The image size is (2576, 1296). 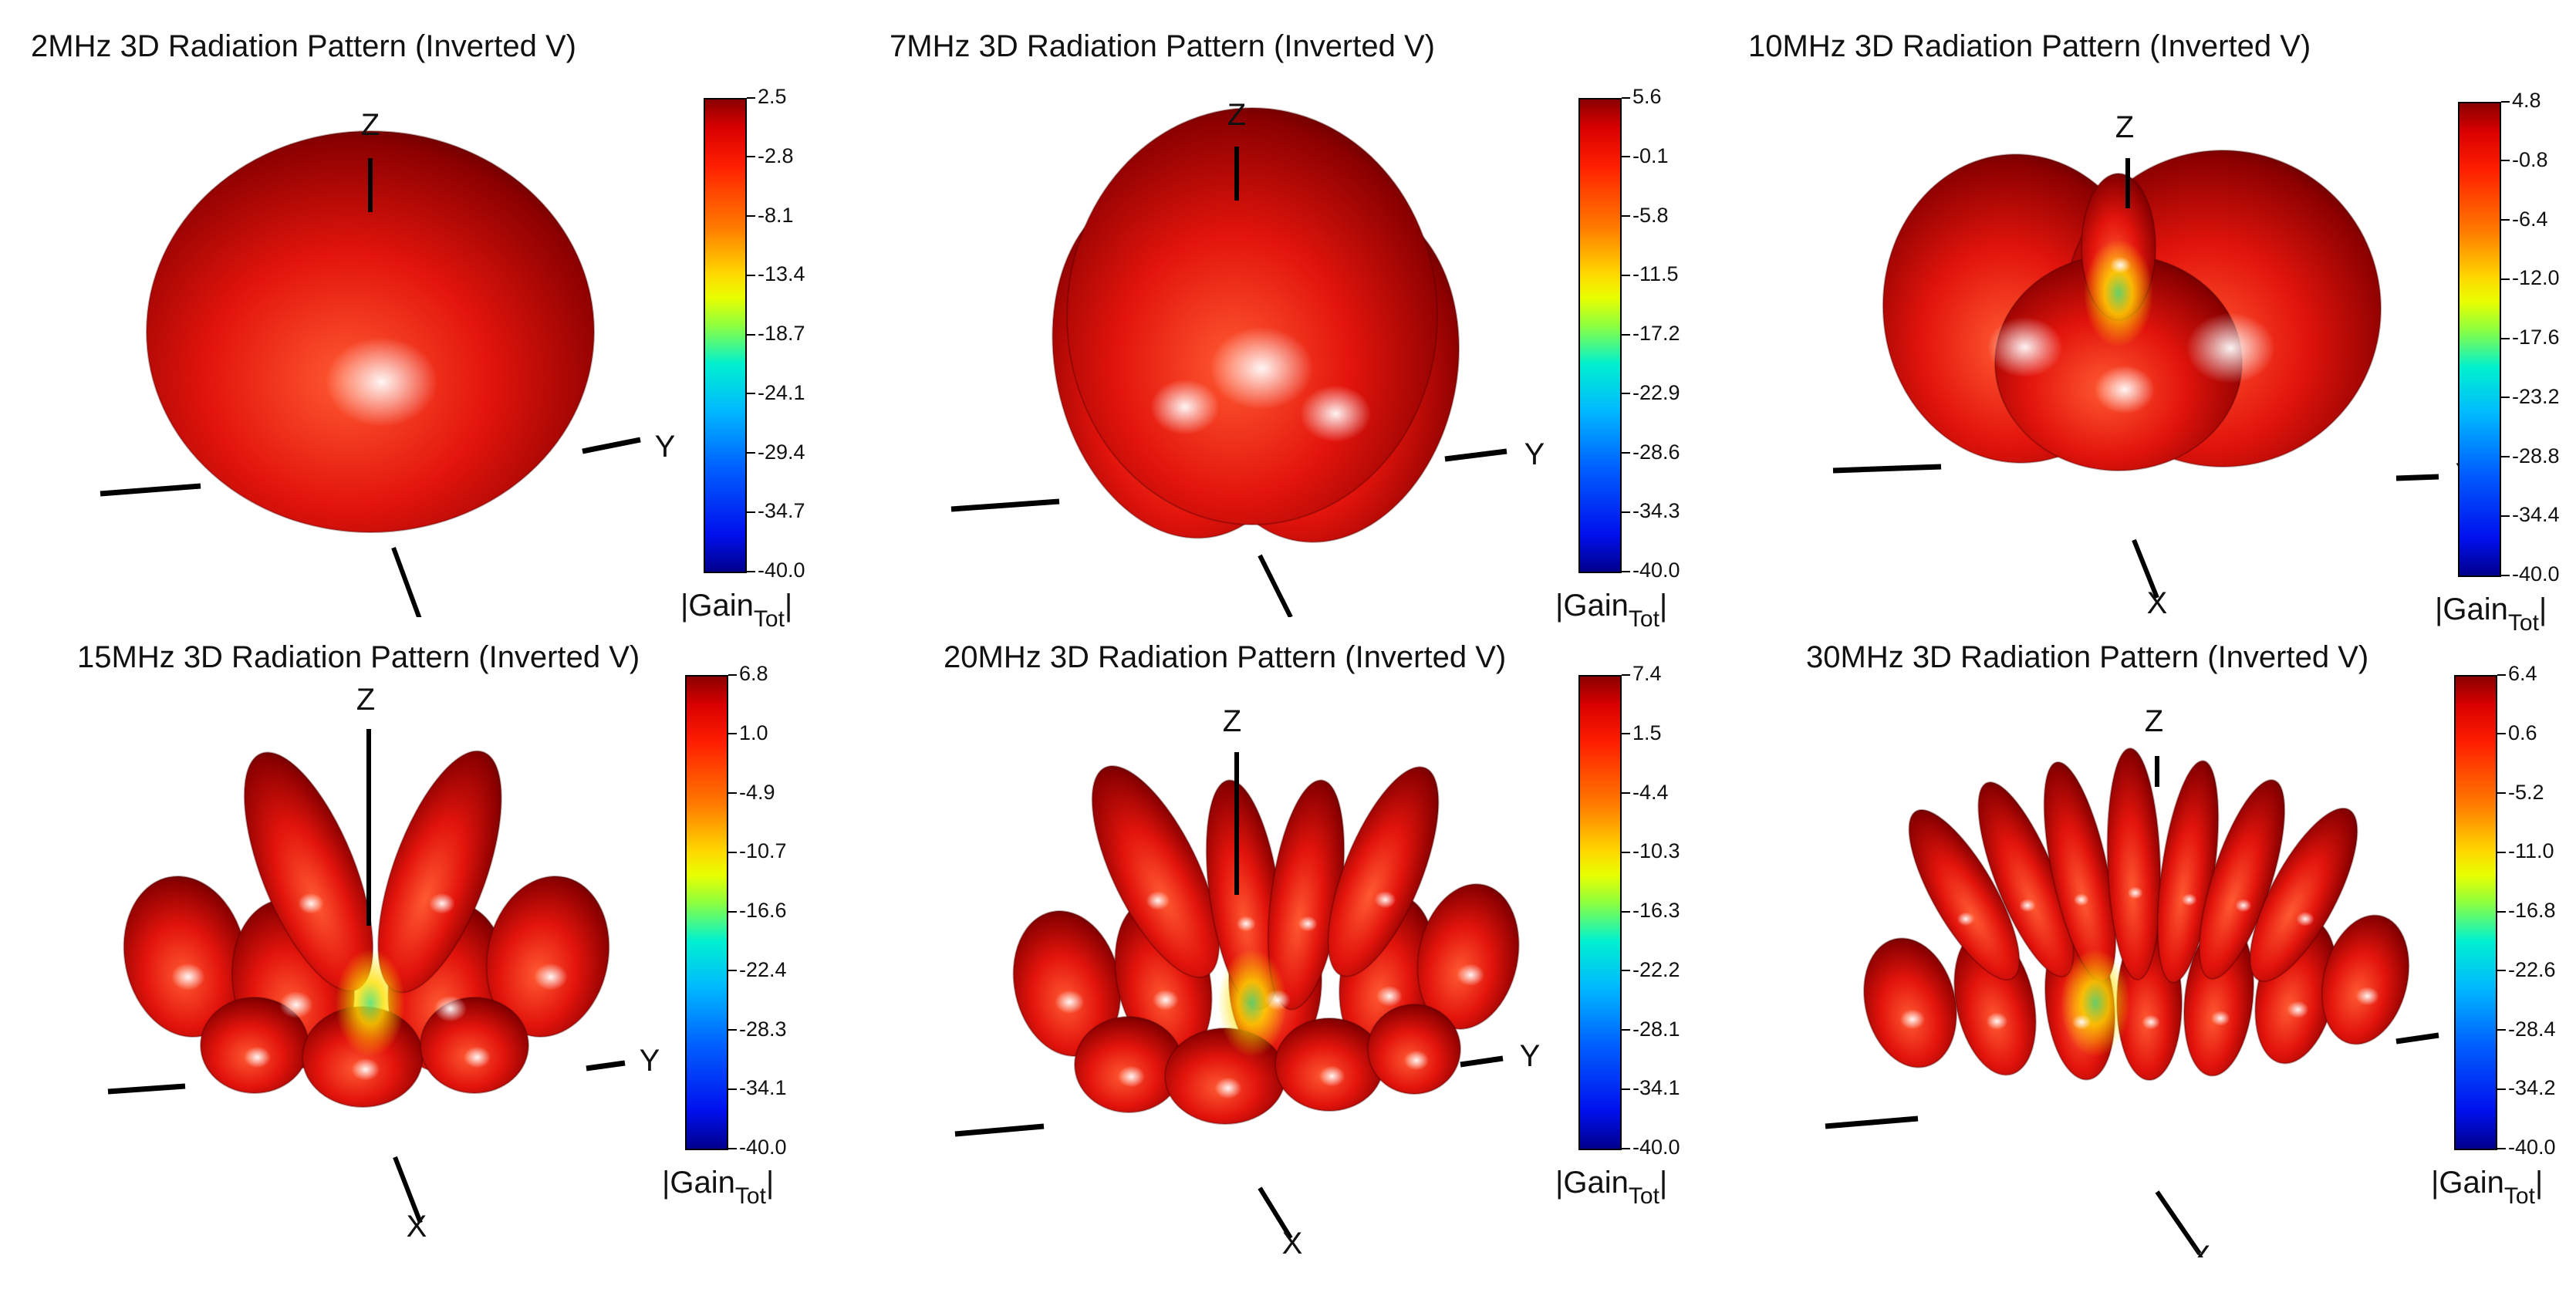 I want to click on colorbar-tick-label: -28.4, so click(x=2526, y=1029).